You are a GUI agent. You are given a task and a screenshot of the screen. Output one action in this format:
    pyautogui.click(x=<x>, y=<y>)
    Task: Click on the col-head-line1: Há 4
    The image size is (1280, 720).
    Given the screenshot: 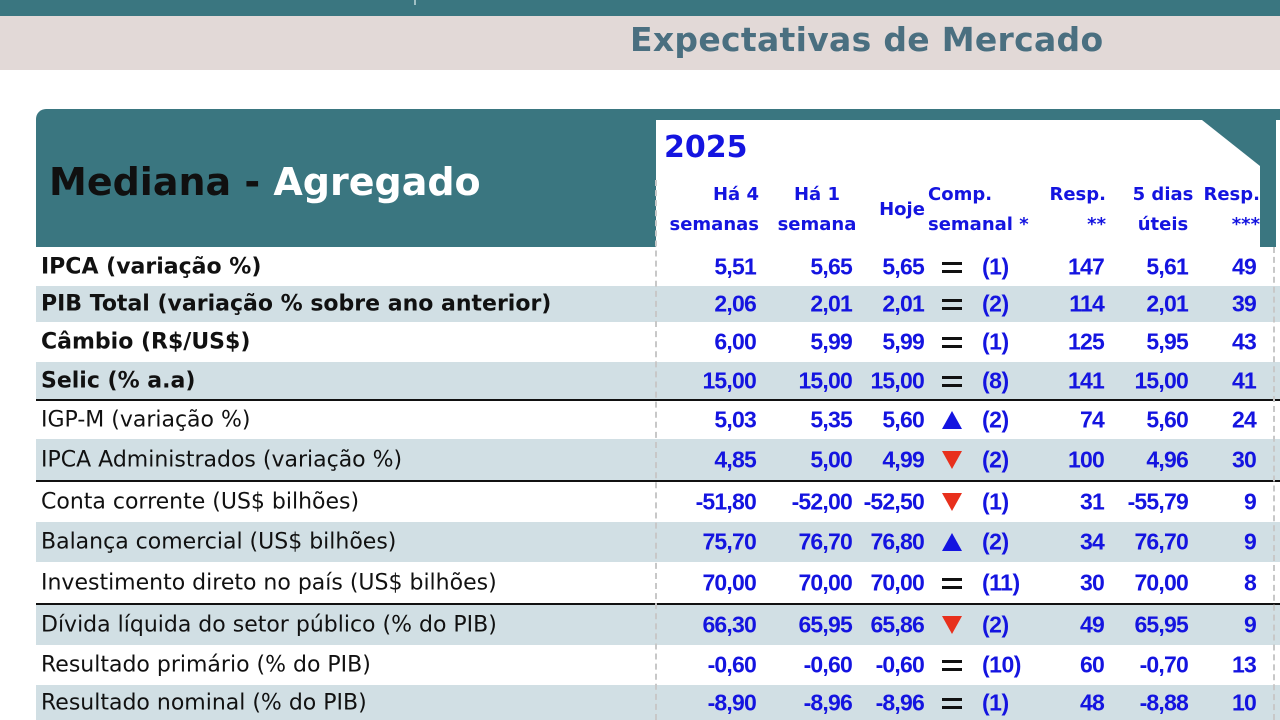 What is the action you would take?
    pyautogui.click(x=735, y=194)
    